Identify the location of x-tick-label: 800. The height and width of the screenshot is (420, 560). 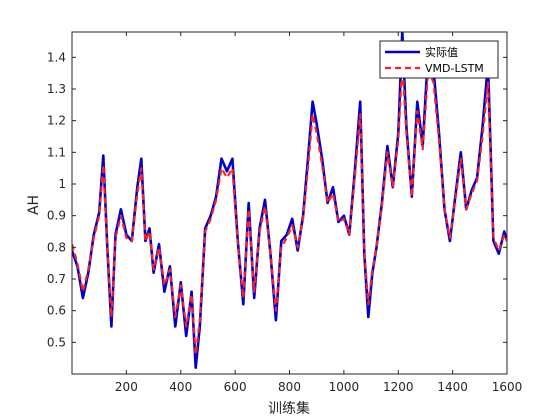
(289, 387).